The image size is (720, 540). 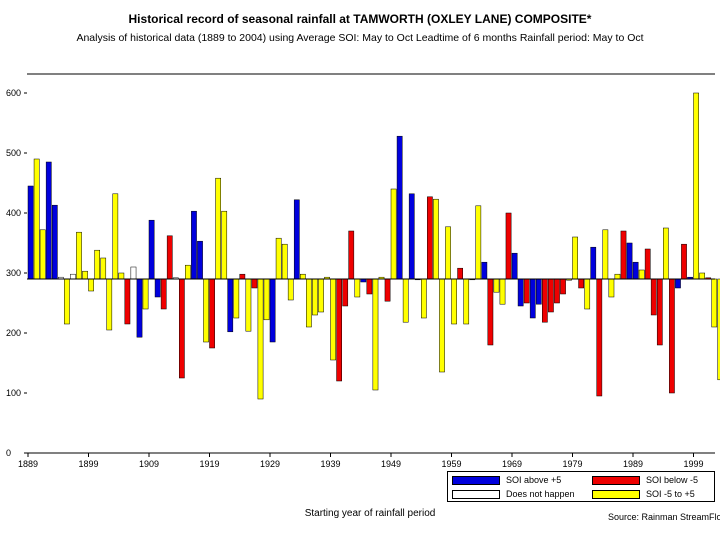 What do you see at coordinates (405, 300) in the screenshot?
I see `bar-1951` at bounding box center [405, 300].